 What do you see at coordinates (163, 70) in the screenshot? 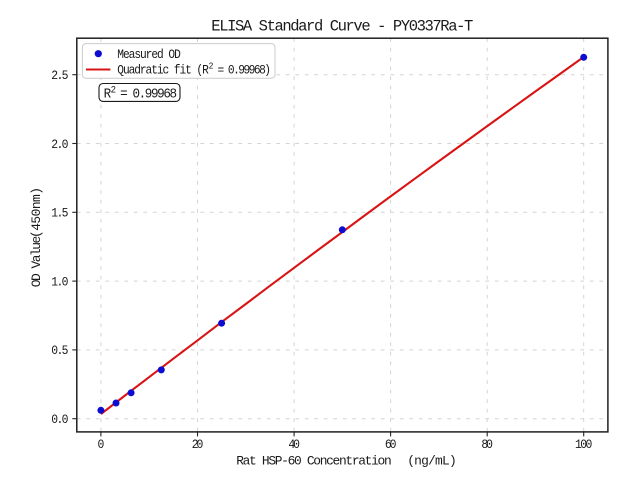
I see `svg-text: Quadratic fit (R` at bounding box center [163, 70].